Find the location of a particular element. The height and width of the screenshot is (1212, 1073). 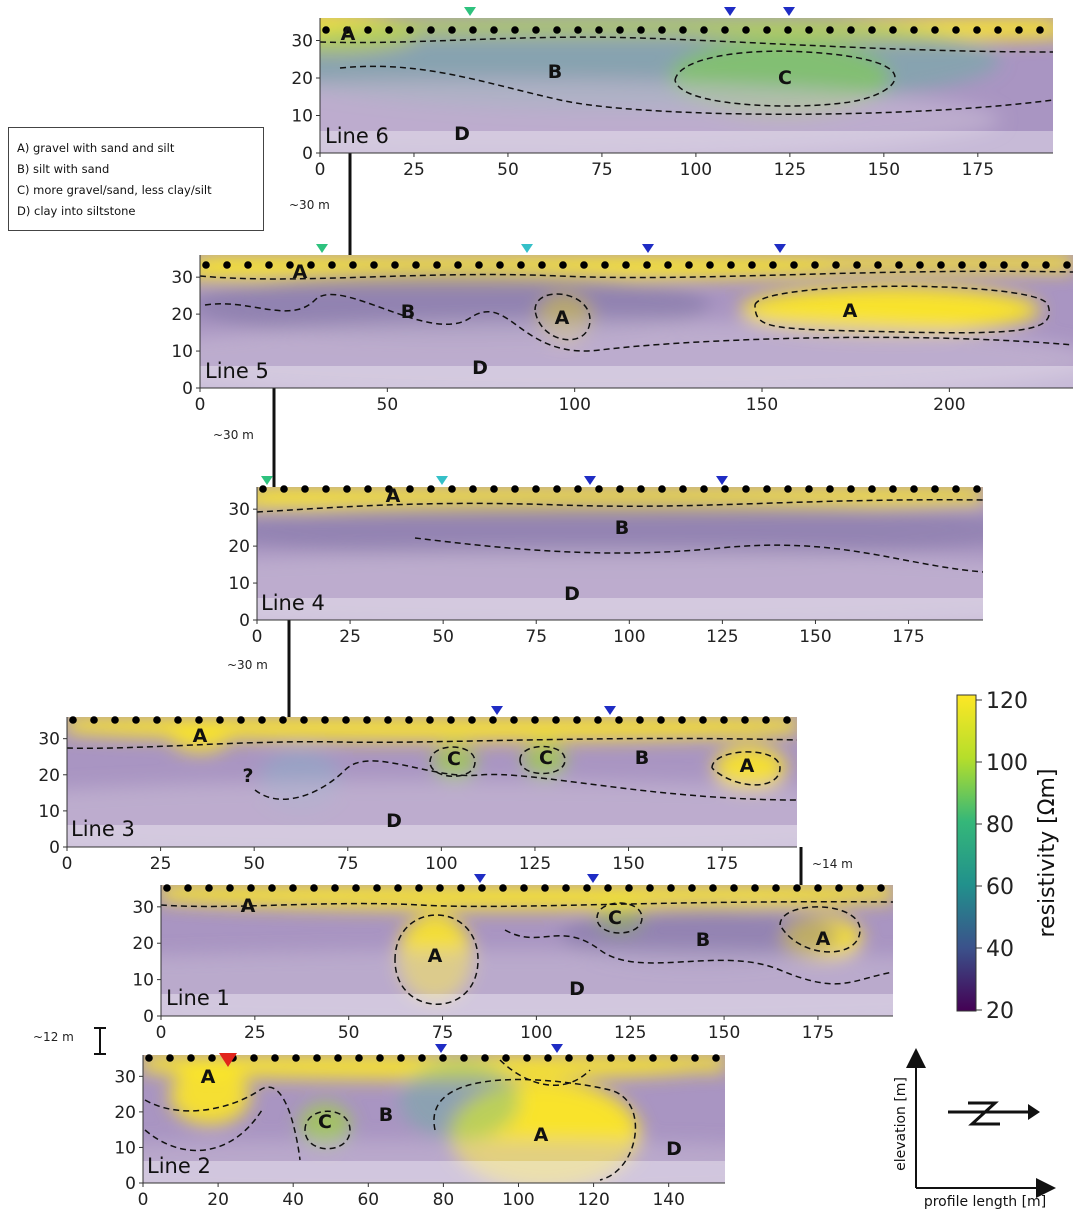

green-marker-icon is located at coordinates (267, 480).